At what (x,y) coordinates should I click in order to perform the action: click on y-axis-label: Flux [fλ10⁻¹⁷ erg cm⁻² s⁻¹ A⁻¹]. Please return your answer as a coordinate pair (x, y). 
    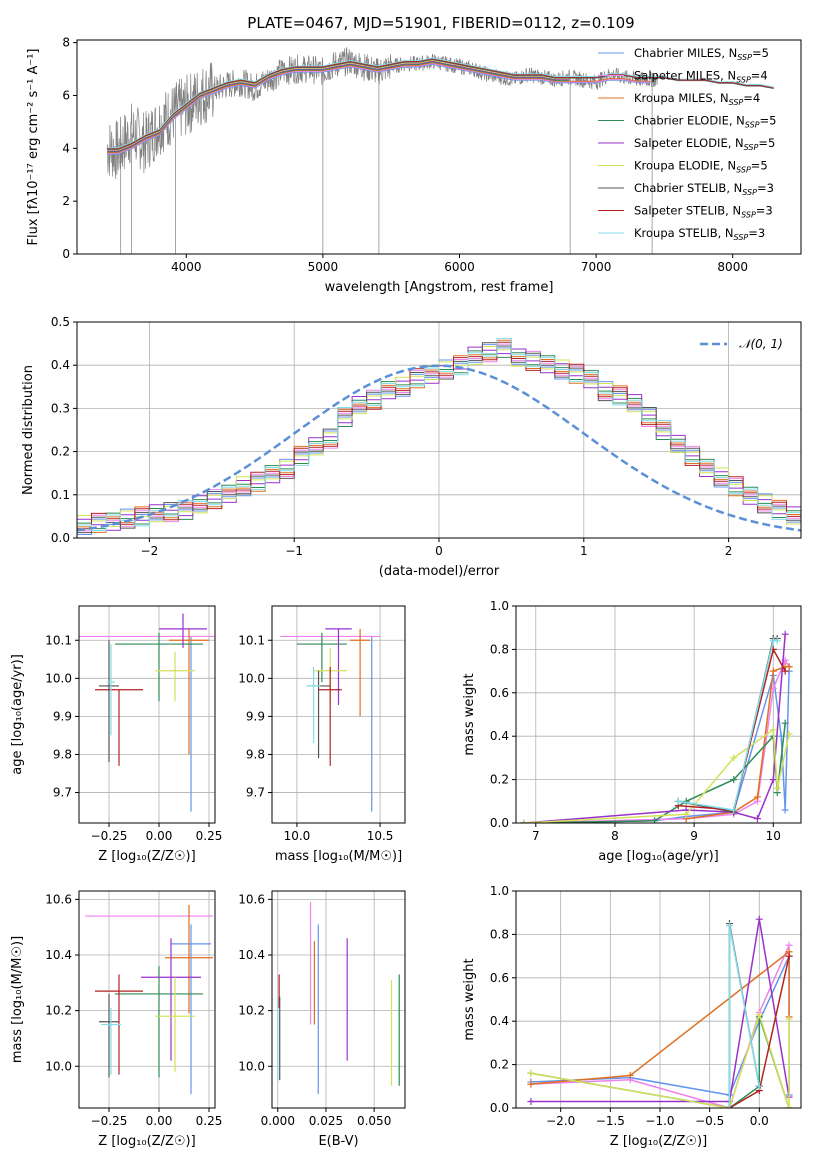
    Looking at the image, I should click on (33, 147).